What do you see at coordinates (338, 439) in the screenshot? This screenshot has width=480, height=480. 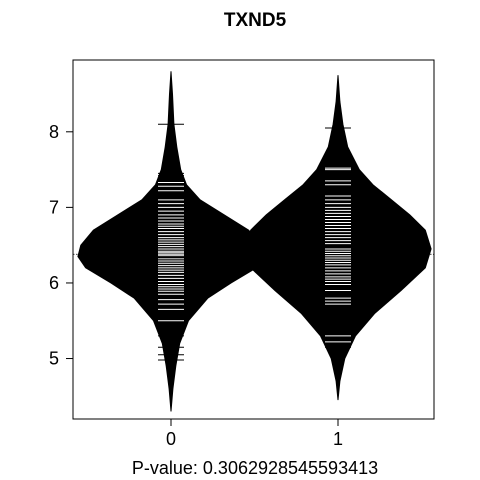 I see `x-tick-label: 1` at bounding box center [338, 439].